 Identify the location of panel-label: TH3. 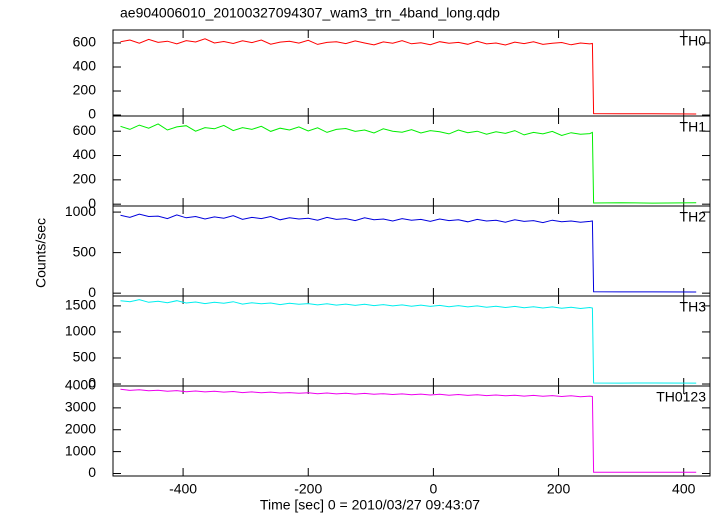
(693, 307).